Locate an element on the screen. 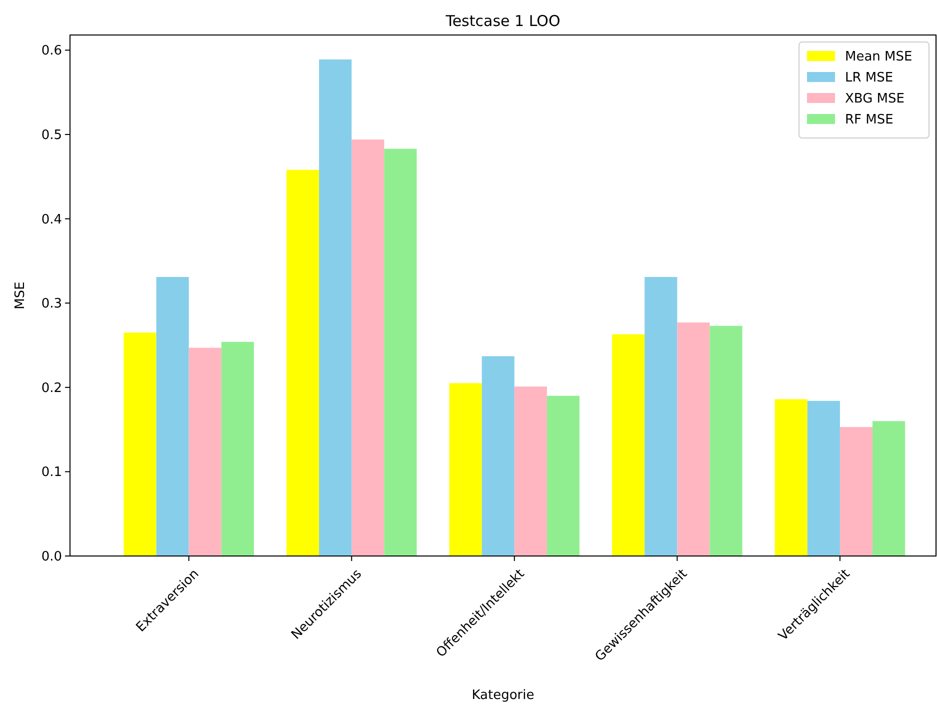  legend-label: LR MSE is located at coordinates (869, 78).